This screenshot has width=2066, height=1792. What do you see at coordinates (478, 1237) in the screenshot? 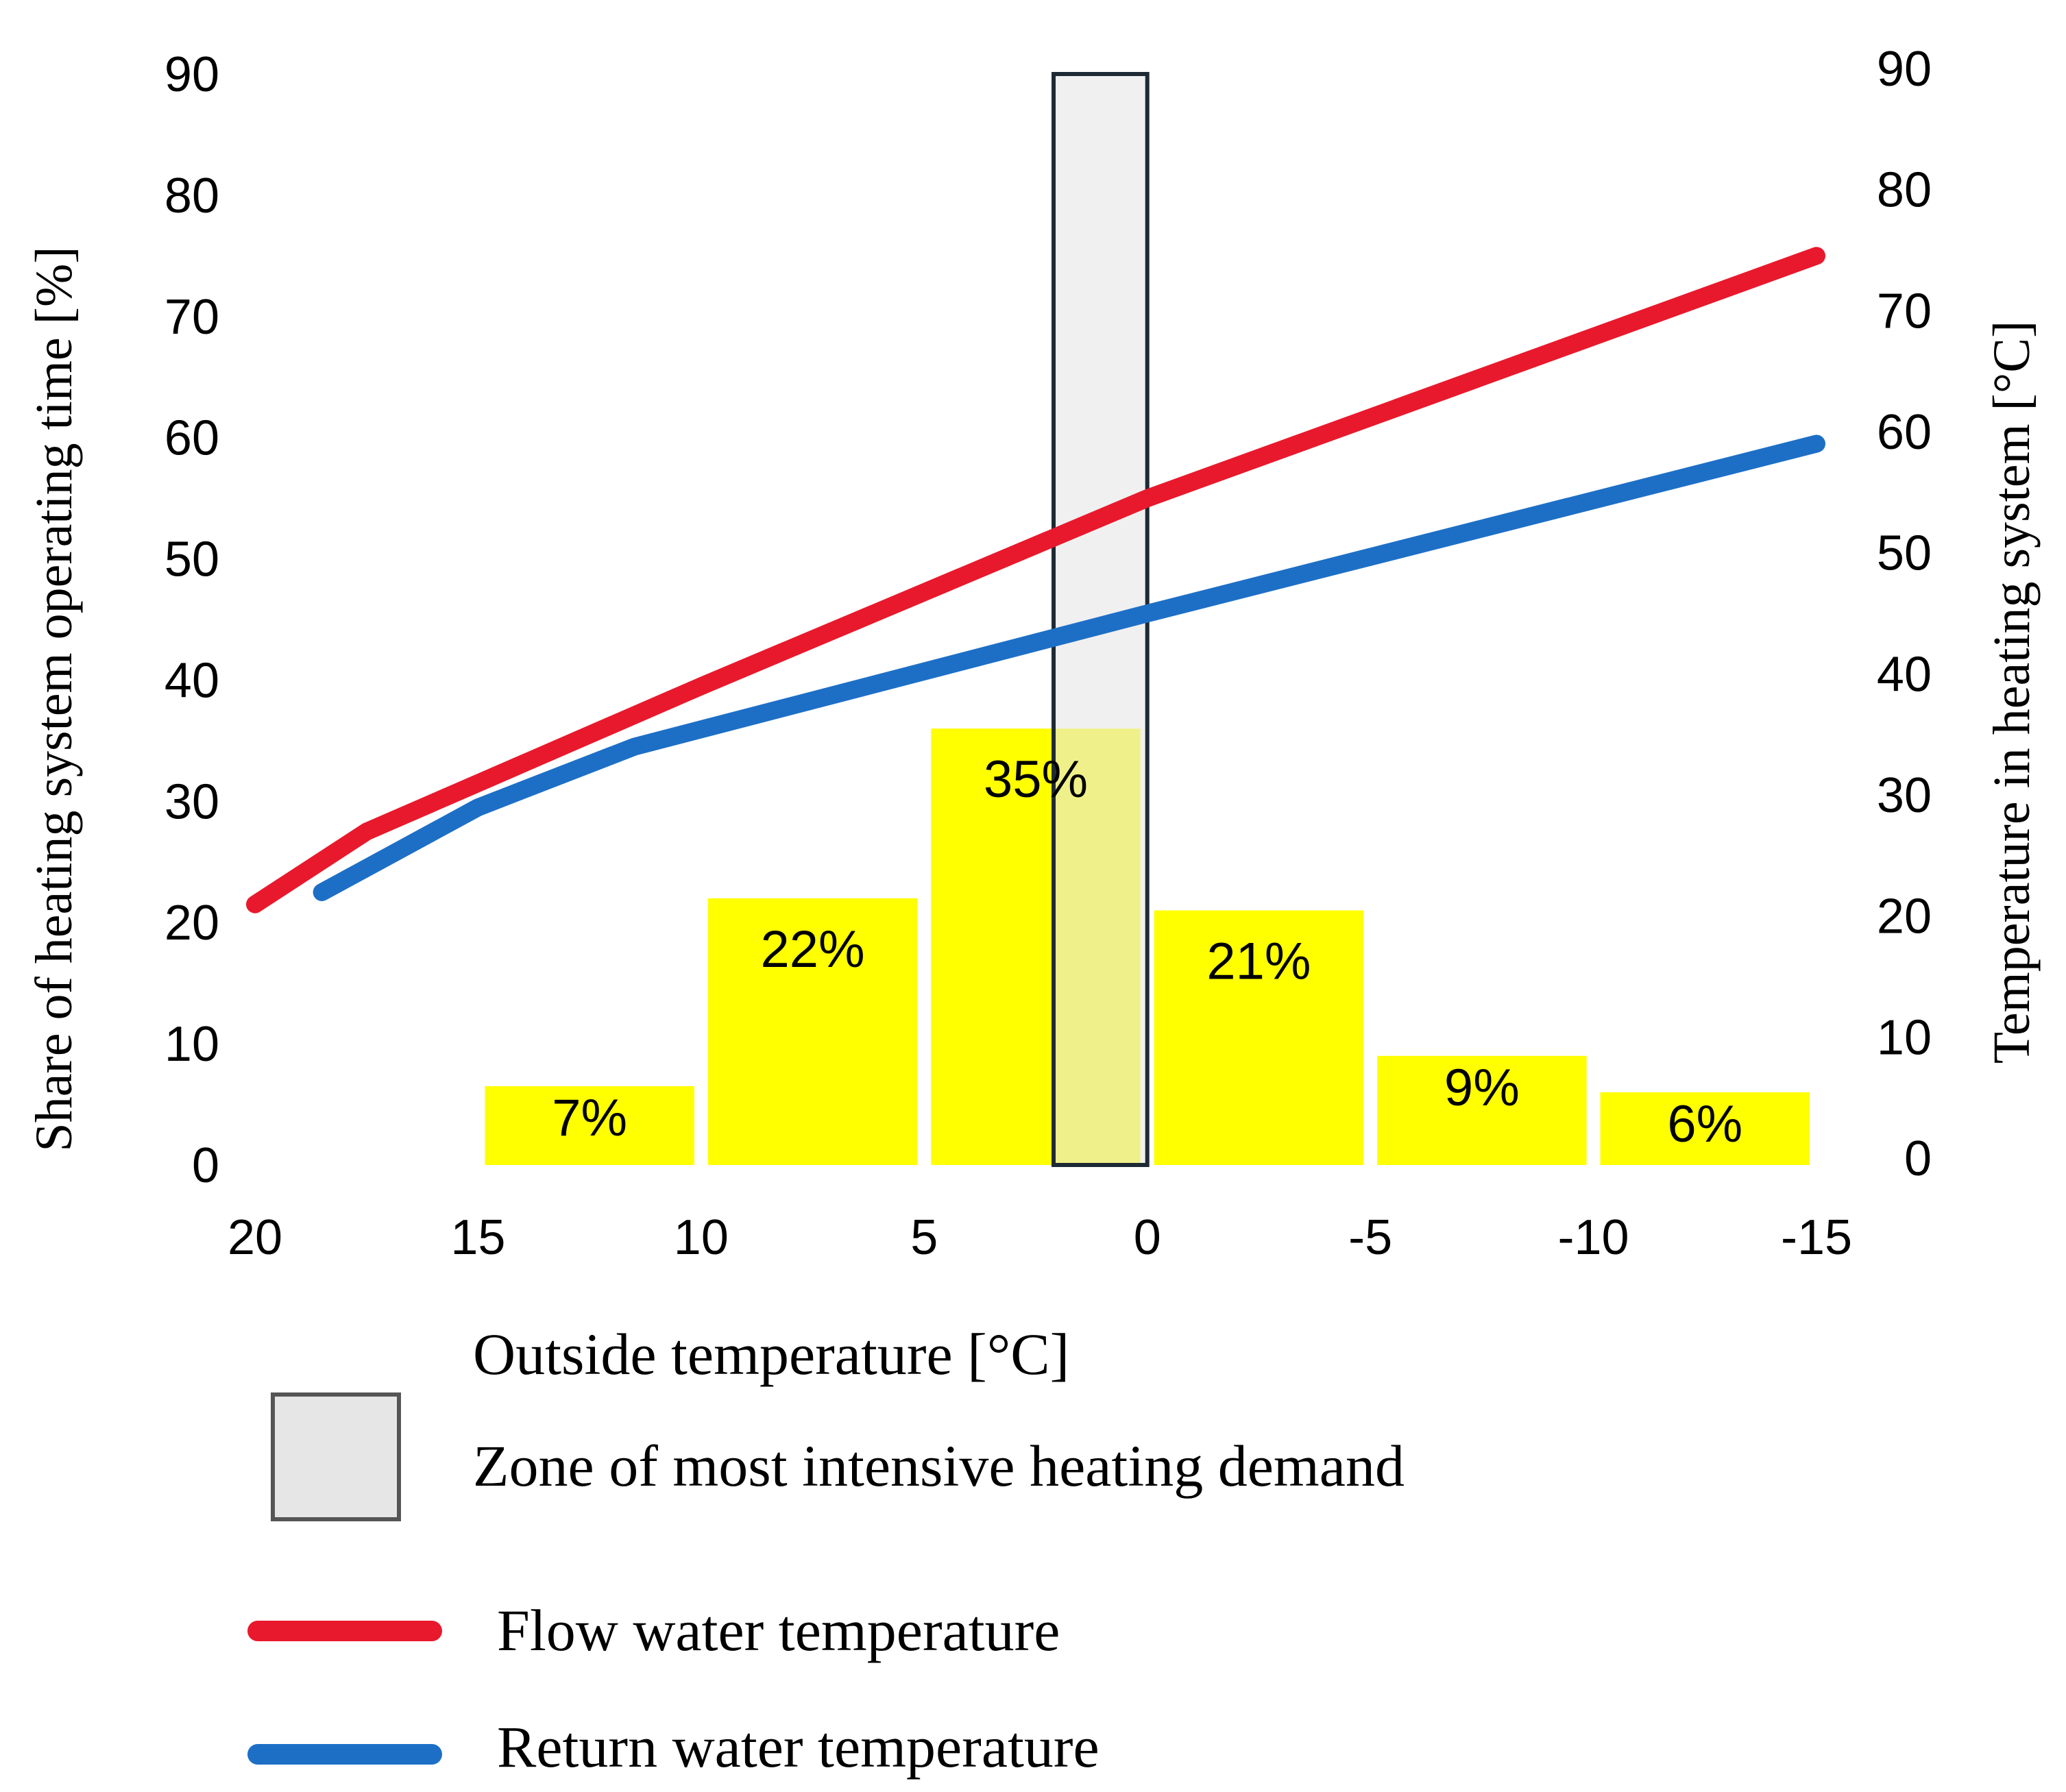
I see `x-tick-1: 15` at bounding box center [478, 1237].